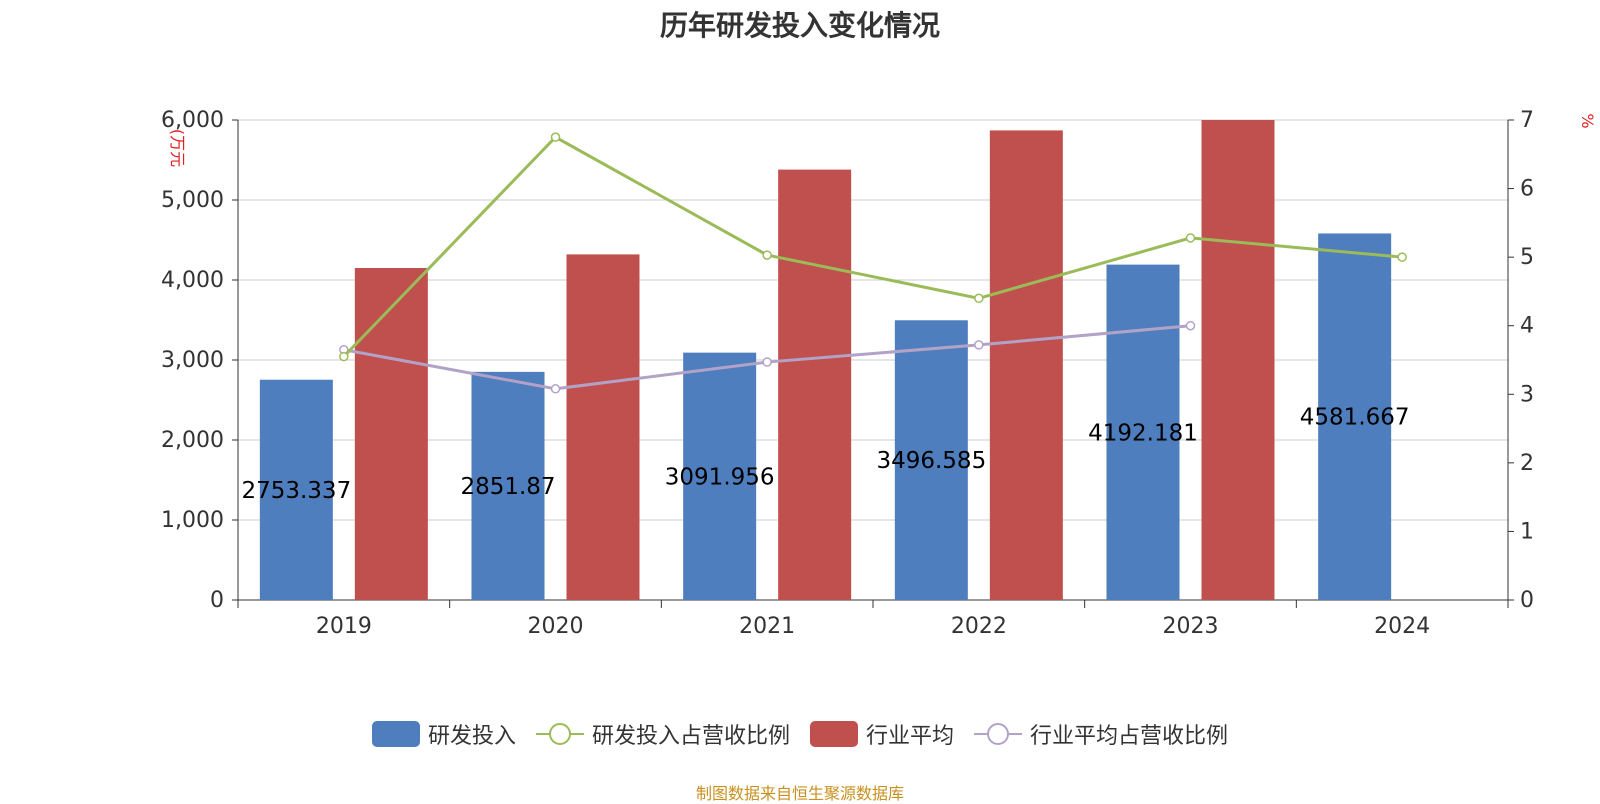 The image size is (1600, 804). I want to click on data-label-rd-investment: 4581.667, so click(1355, 418).